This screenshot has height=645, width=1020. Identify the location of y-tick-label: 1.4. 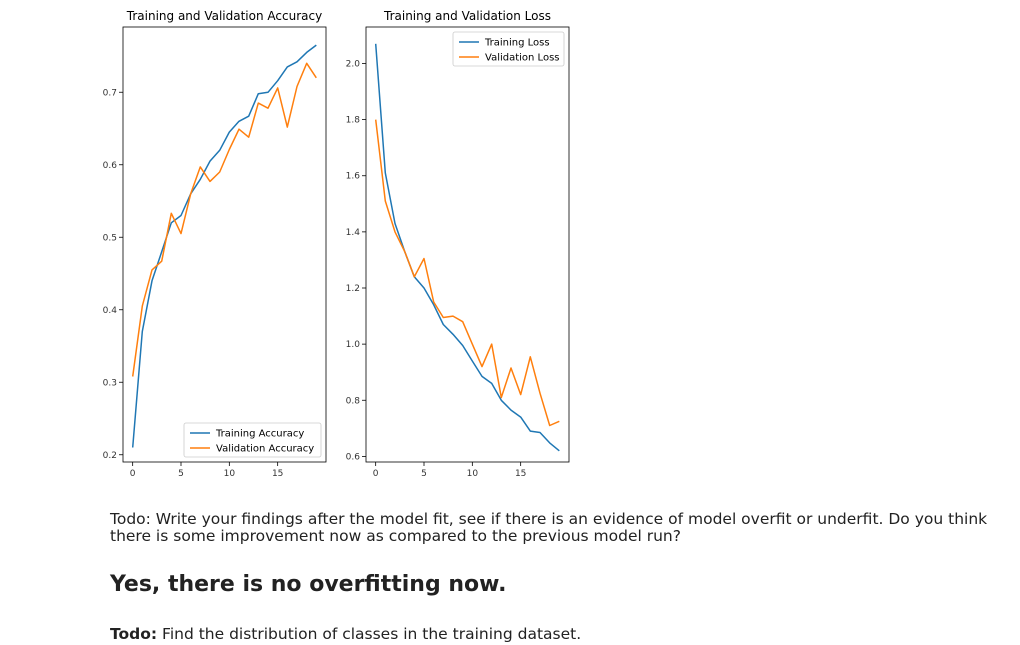
(353, 233).